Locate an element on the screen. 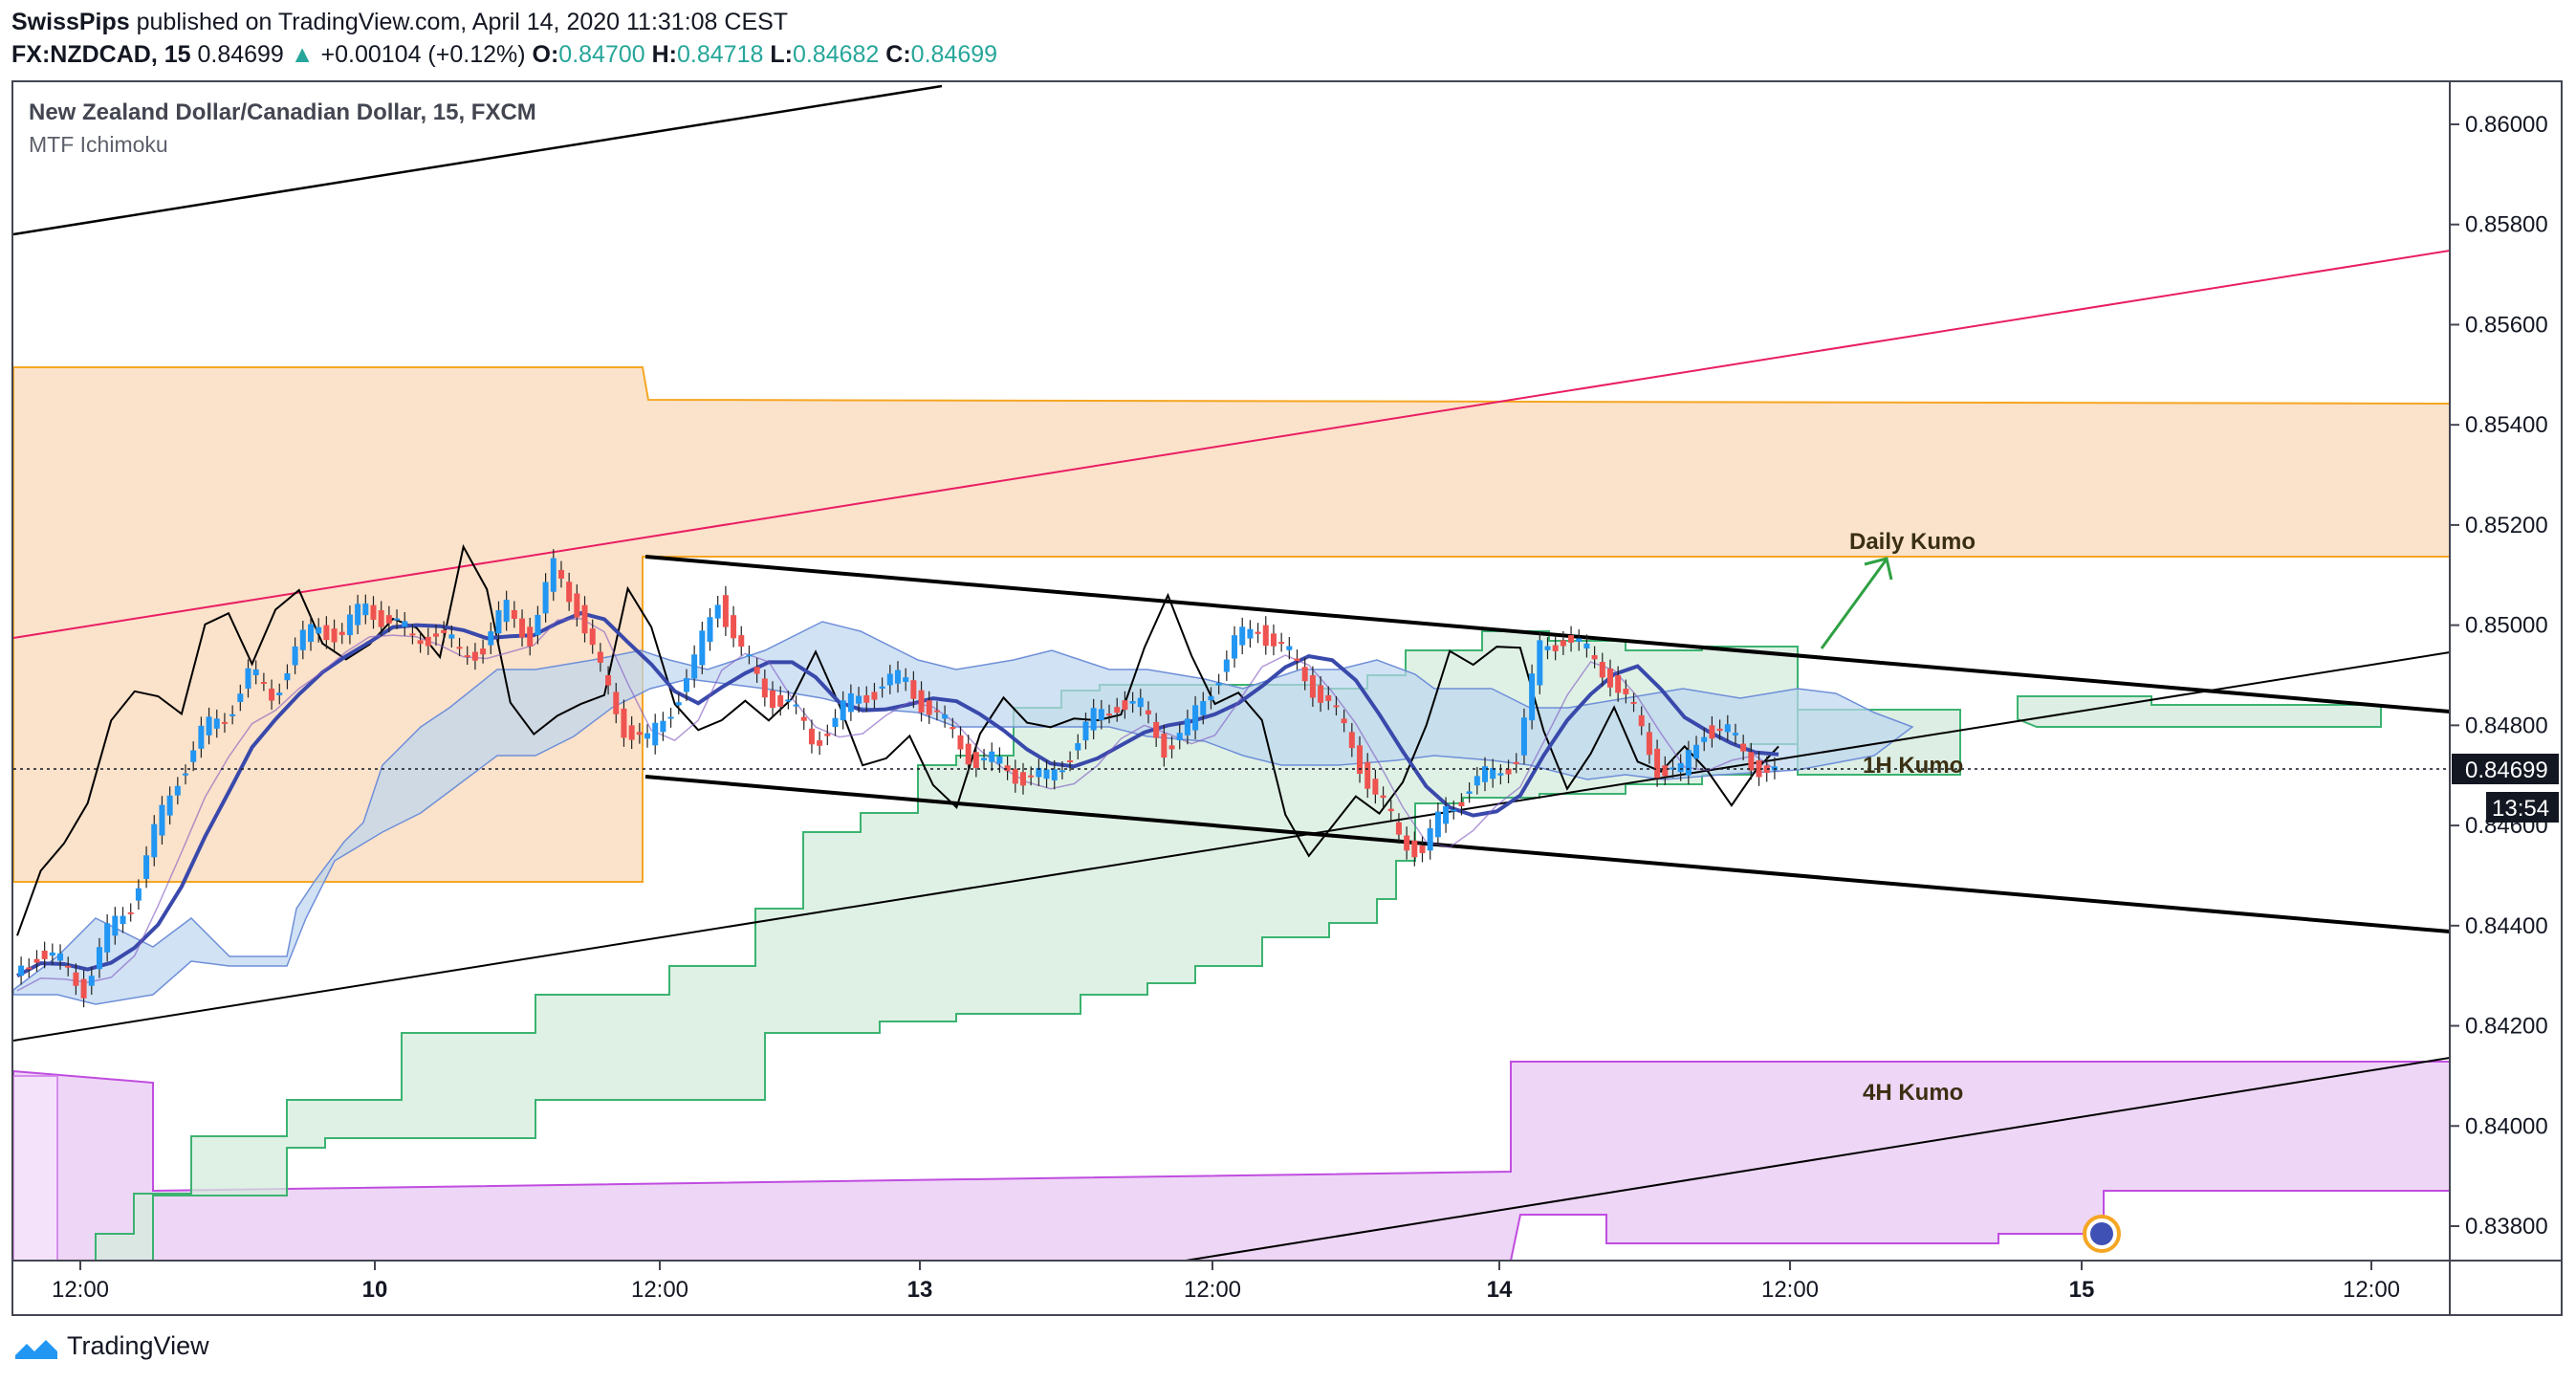  publisher-name: SwissPips is located at coordinates (70, 22).